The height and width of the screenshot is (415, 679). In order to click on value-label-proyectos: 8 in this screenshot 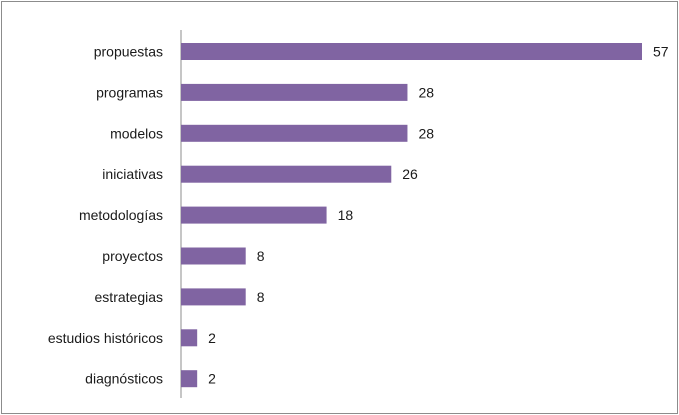, I will do `click(261, 256)`.